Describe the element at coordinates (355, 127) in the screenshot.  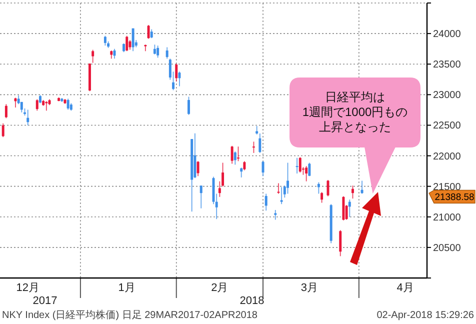
I see `annotation: 上昇となった` at that location.